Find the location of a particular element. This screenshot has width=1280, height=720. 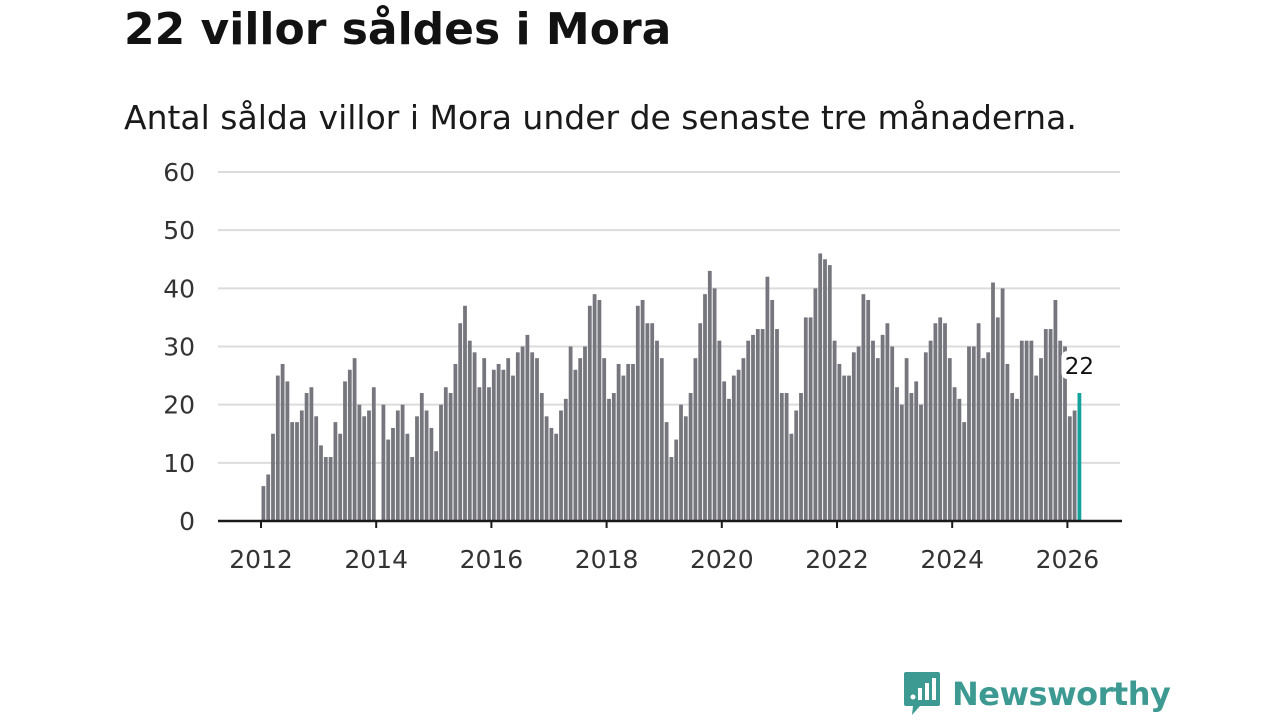

x-tick-label: 2016 is located at coordinates (492, 559).